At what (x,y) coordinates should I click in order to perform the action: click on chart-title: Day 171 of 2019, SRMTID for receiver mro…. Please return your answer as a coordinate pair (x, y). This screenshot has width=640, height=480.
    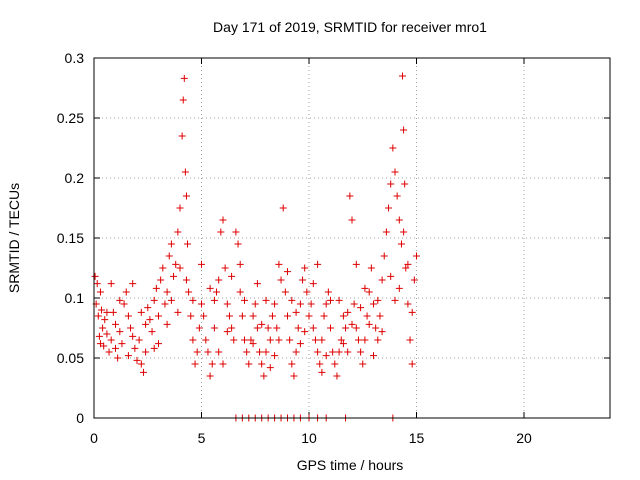
    Looking at the image, I should click on (350, 27).